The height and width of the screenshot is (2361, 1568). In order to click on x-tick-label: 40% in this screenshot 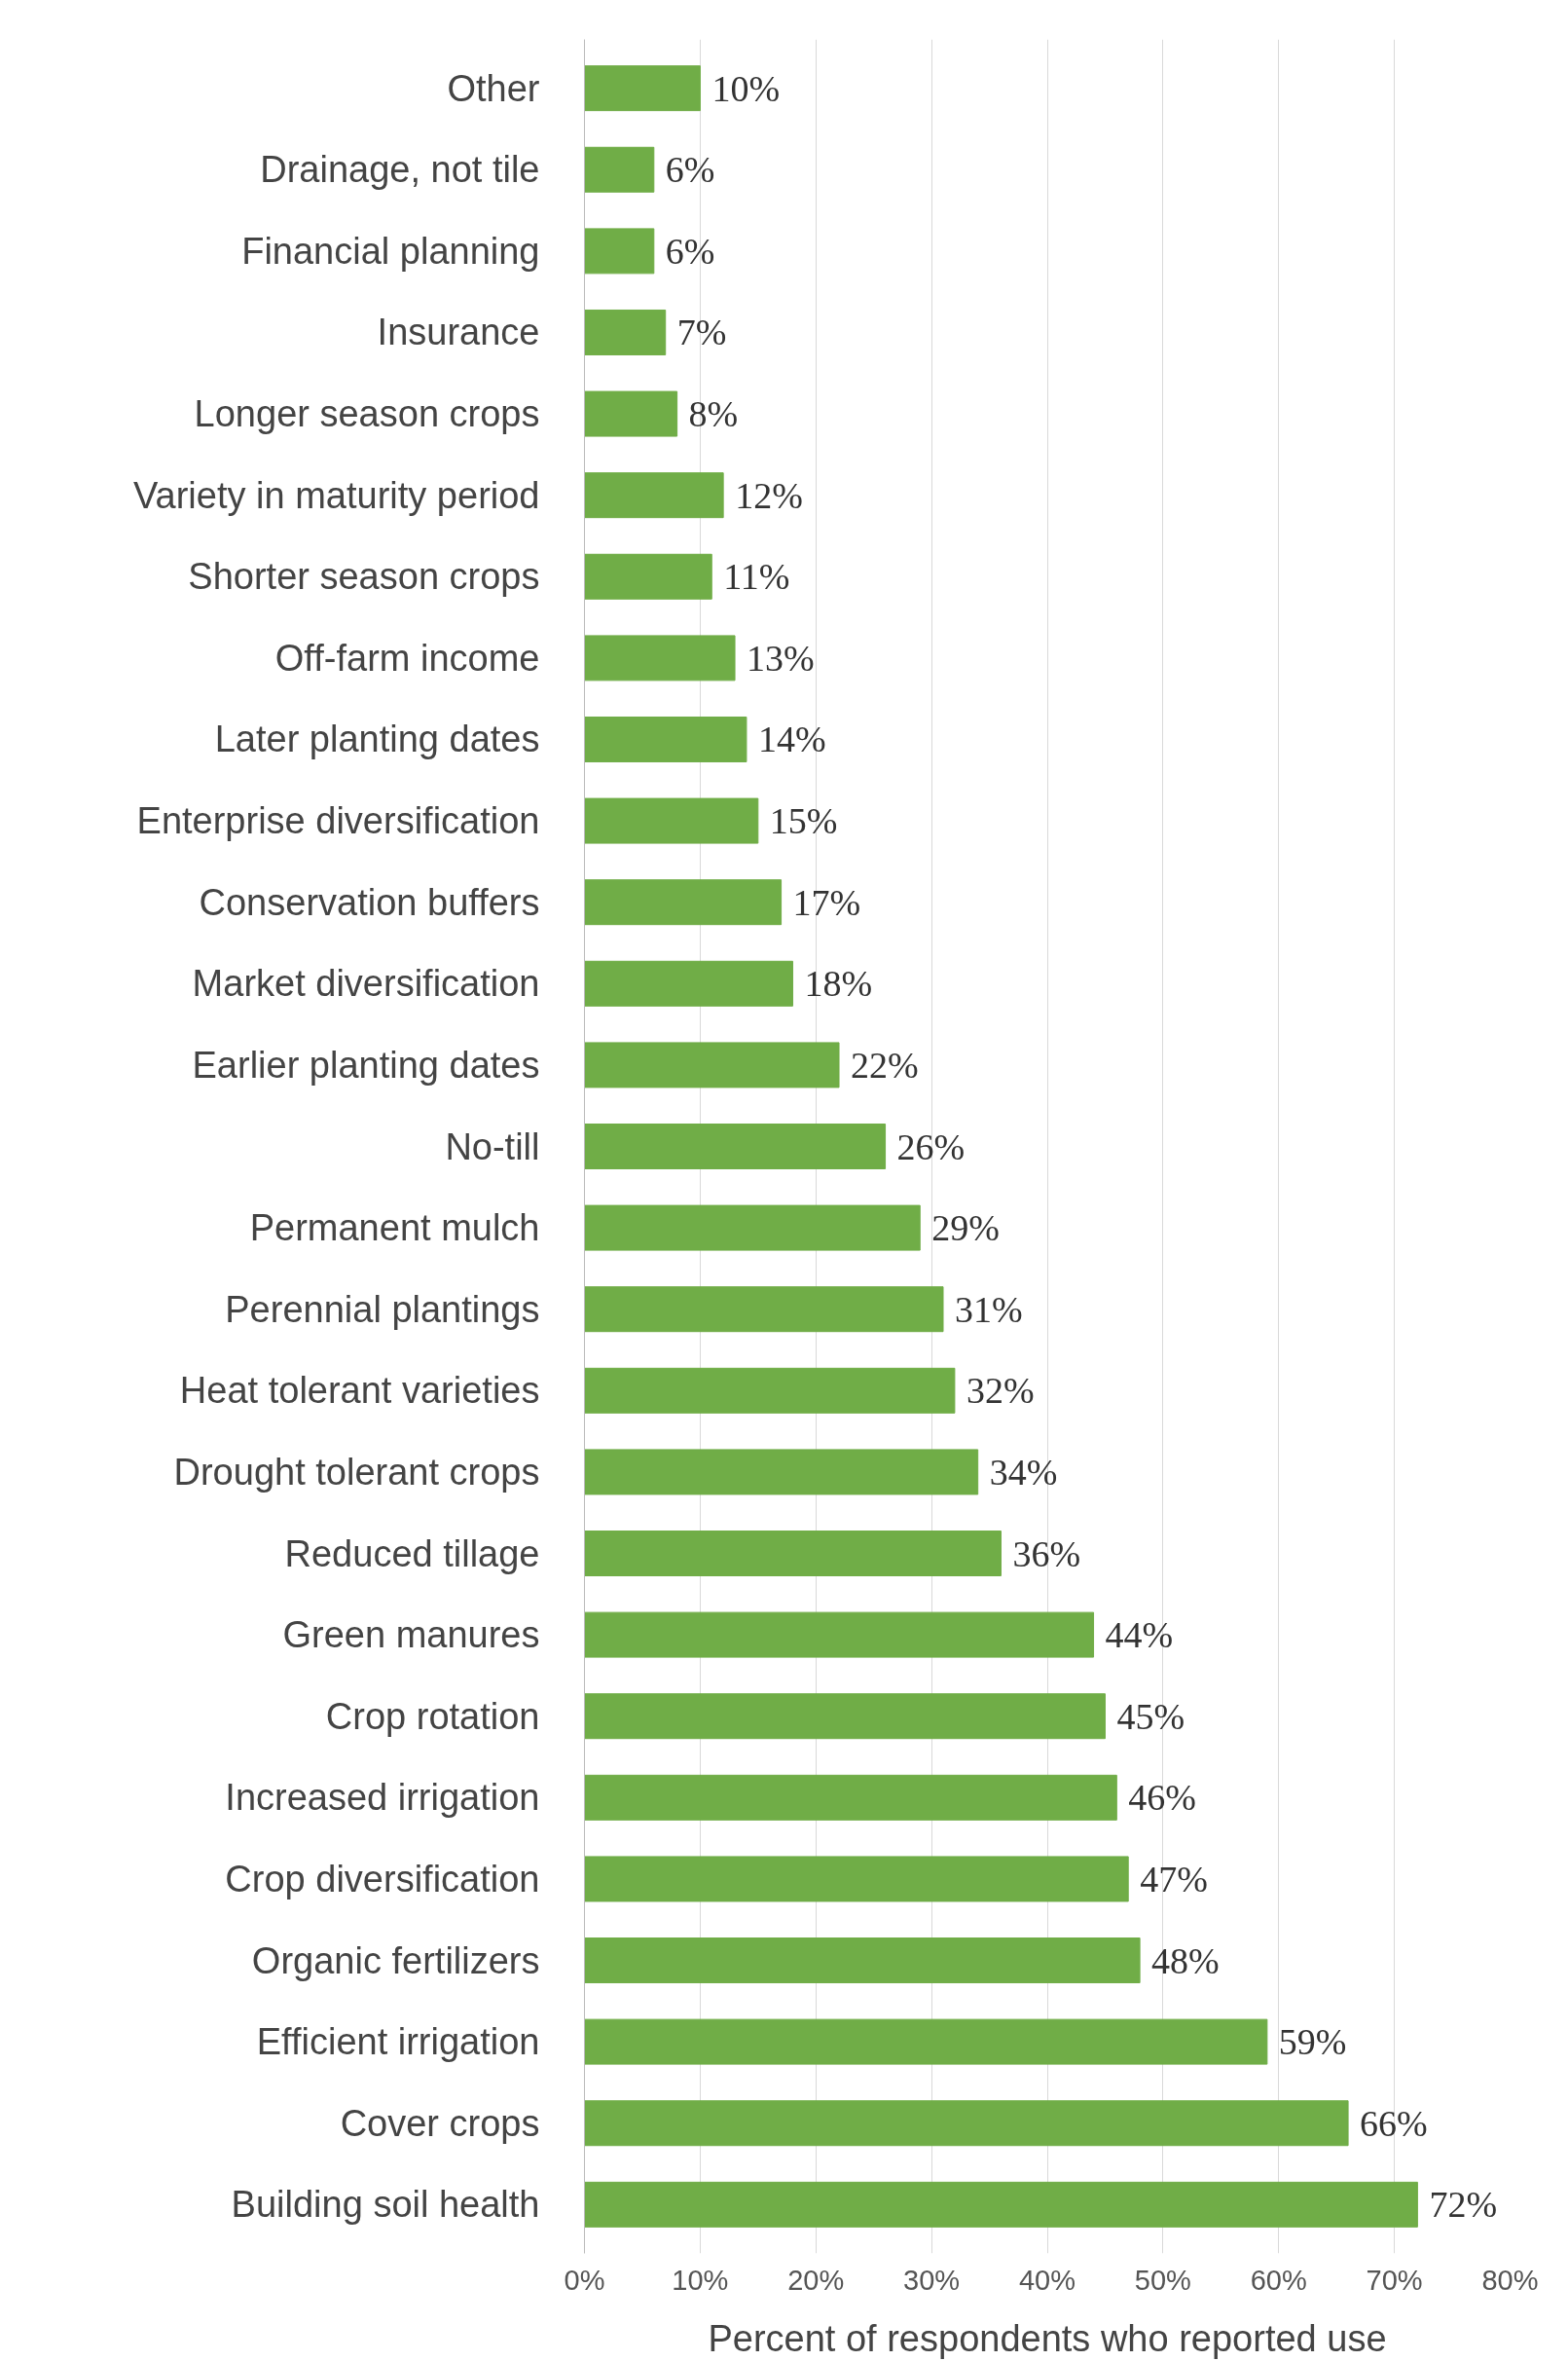, I will do `click(1047, 2280)`.